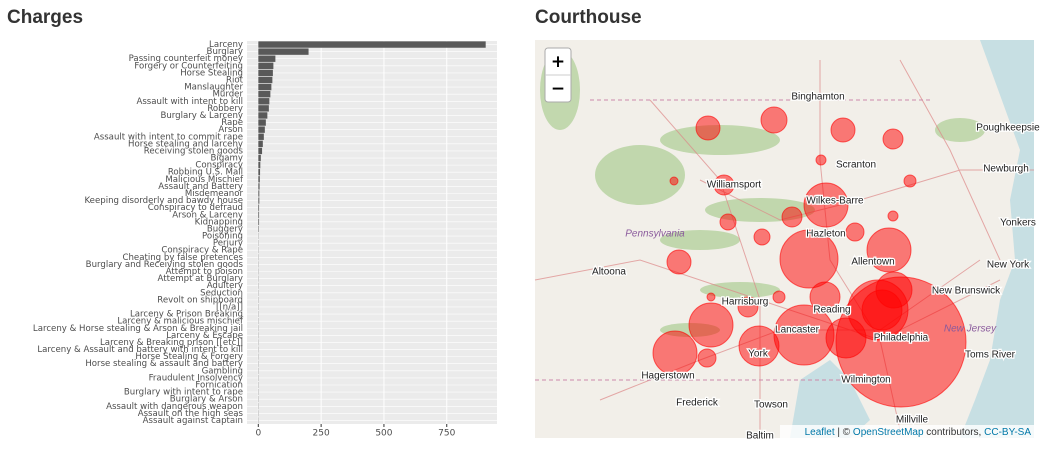 Image resolution: width=1057 pixels, height=455 pixels. What do you see at coordinates (228, 244) in the screenshot?
I see `y-tick-label: Perjury` at bounding box center [228, 244].